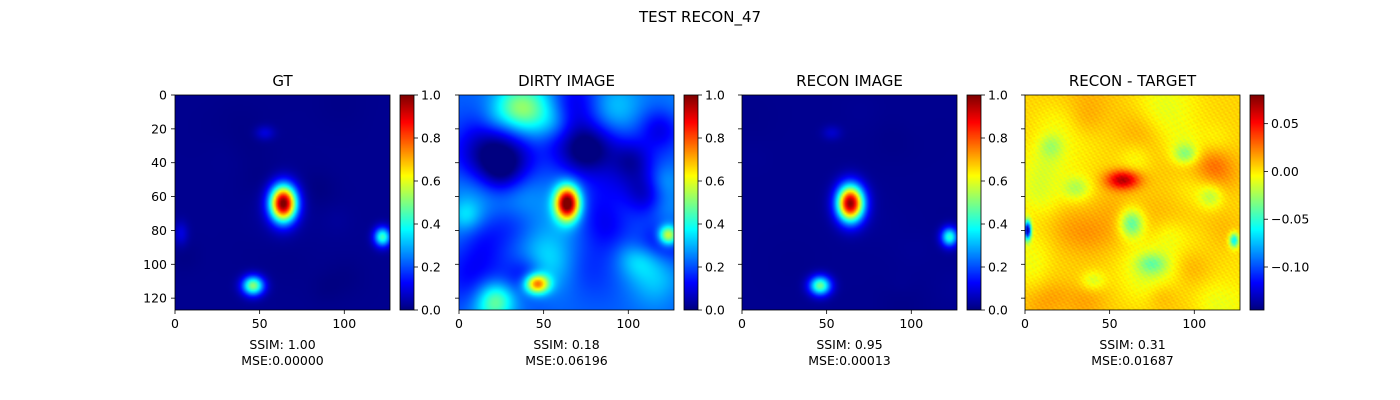 The width and height of the screenshot is (1400, 400). Describe the element at coordinates (1290, 267) in the screenshot. I see `colorbar-tick-label: −0.10` at that location.